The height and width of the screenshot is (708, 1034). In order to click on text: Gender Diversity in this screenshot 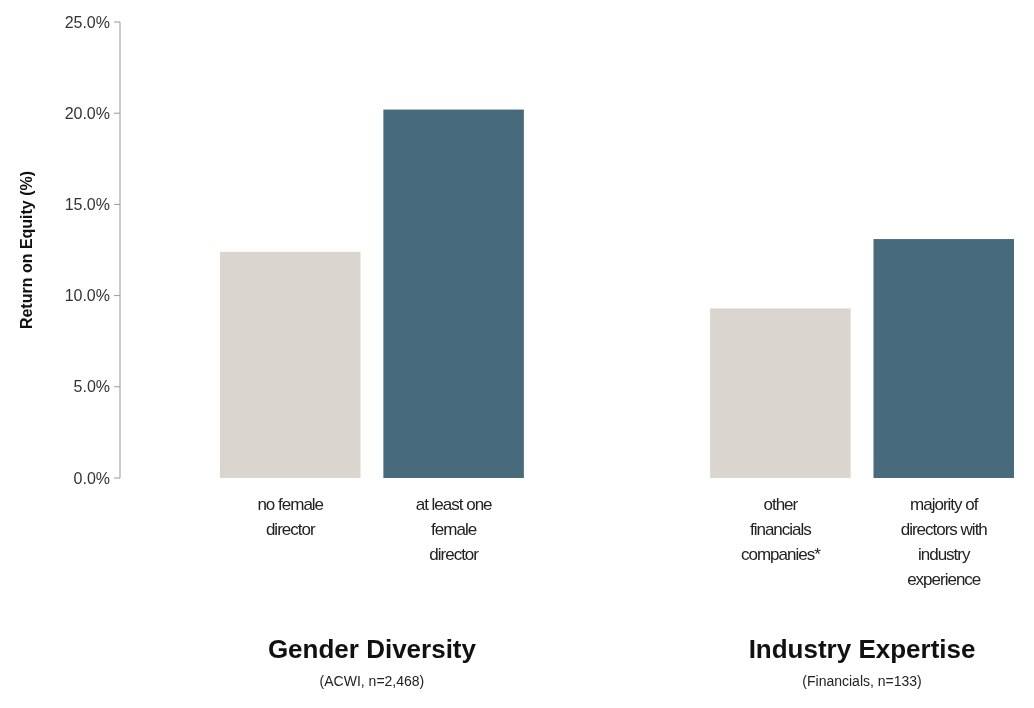, I will do `click(372, 649)`.